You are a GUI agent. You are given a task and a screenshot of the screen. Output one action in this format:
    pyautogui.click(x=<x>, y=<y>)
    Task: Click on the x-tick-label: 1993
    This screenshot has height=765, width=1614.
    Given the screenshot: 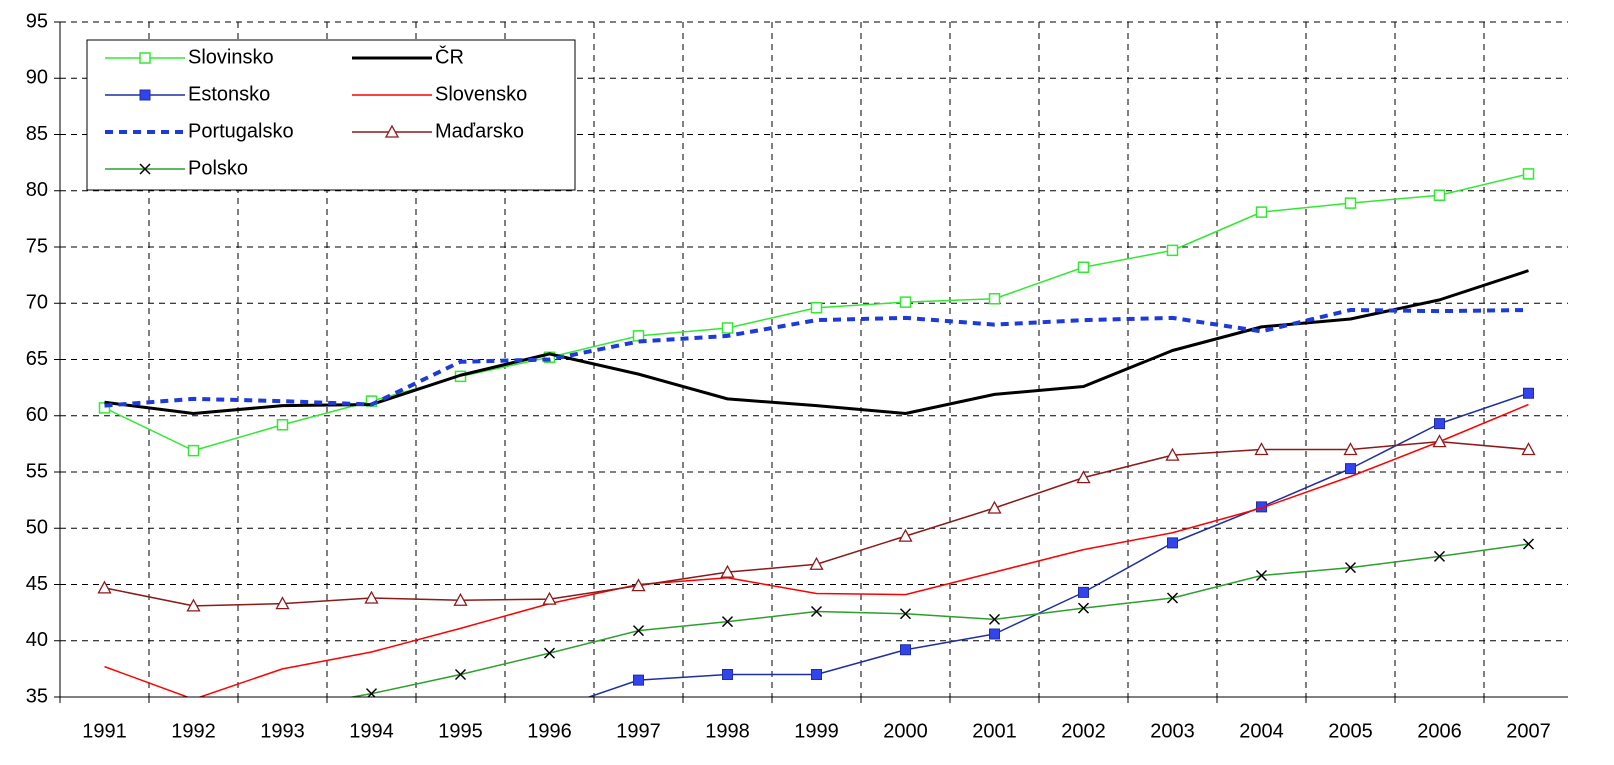 What is the action you would take?
    pyautogui.click(x=282, y=731)
    